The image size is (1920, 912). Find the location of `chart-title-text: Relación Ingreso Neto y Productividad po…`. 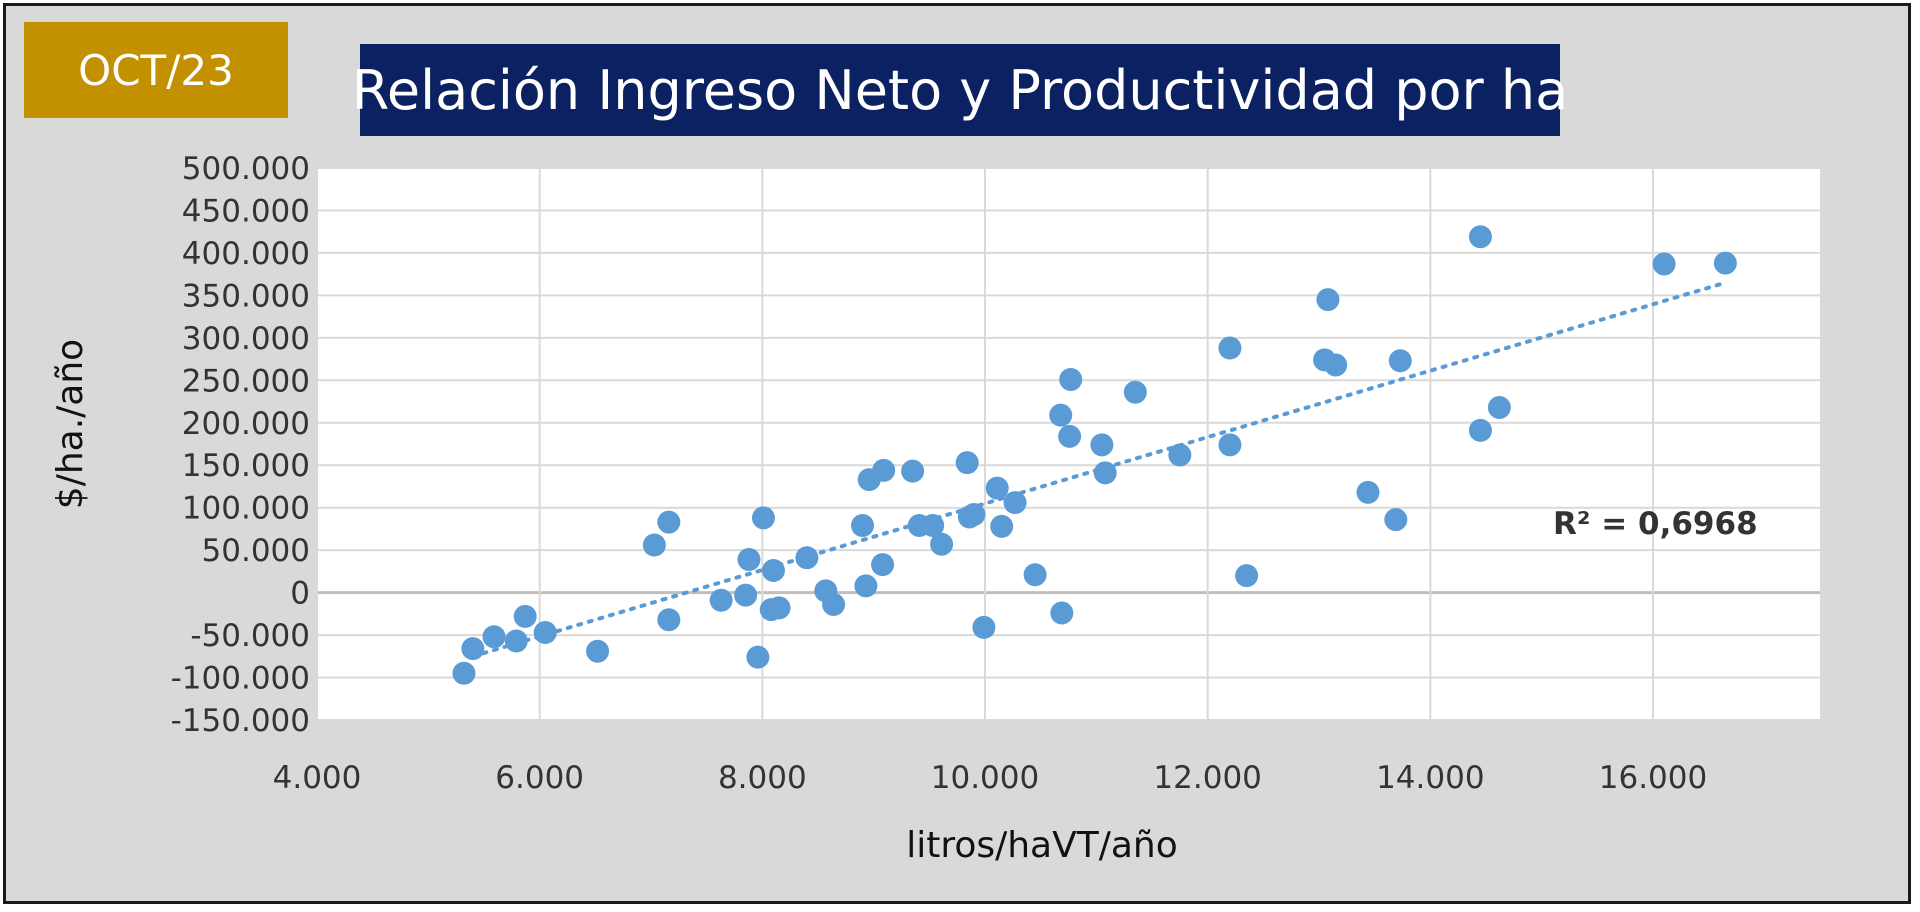

chart-title-text: Relación Ingreso Neto y Productividad po… is located at coordinates (960, 90).